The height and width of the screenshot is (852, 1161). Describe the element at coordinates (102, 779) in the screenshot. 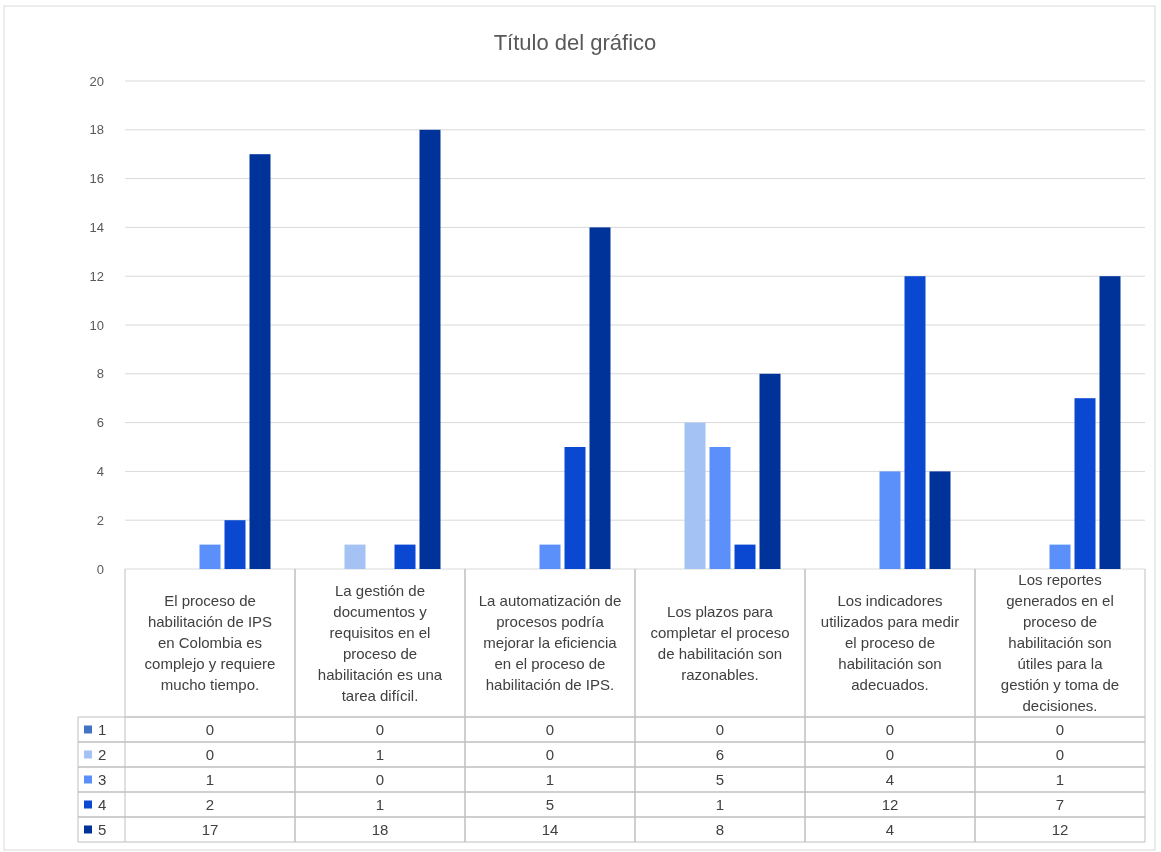

I see `legend-label: 3` at that location.